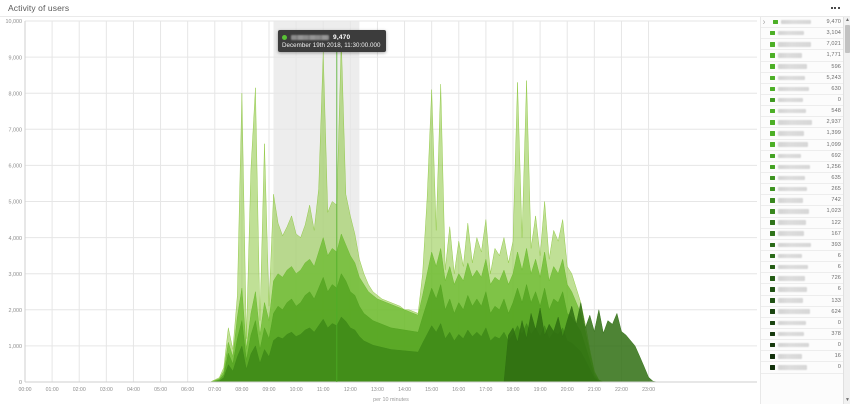  I want to click on legend-series-value: 1,023, so click(833, 211).